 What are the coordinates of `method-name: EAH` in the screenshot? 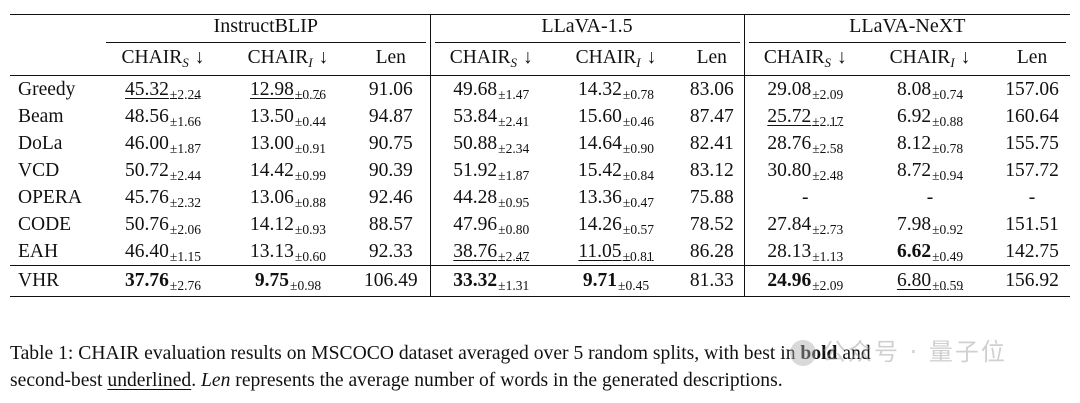 It's located at (38, 251).